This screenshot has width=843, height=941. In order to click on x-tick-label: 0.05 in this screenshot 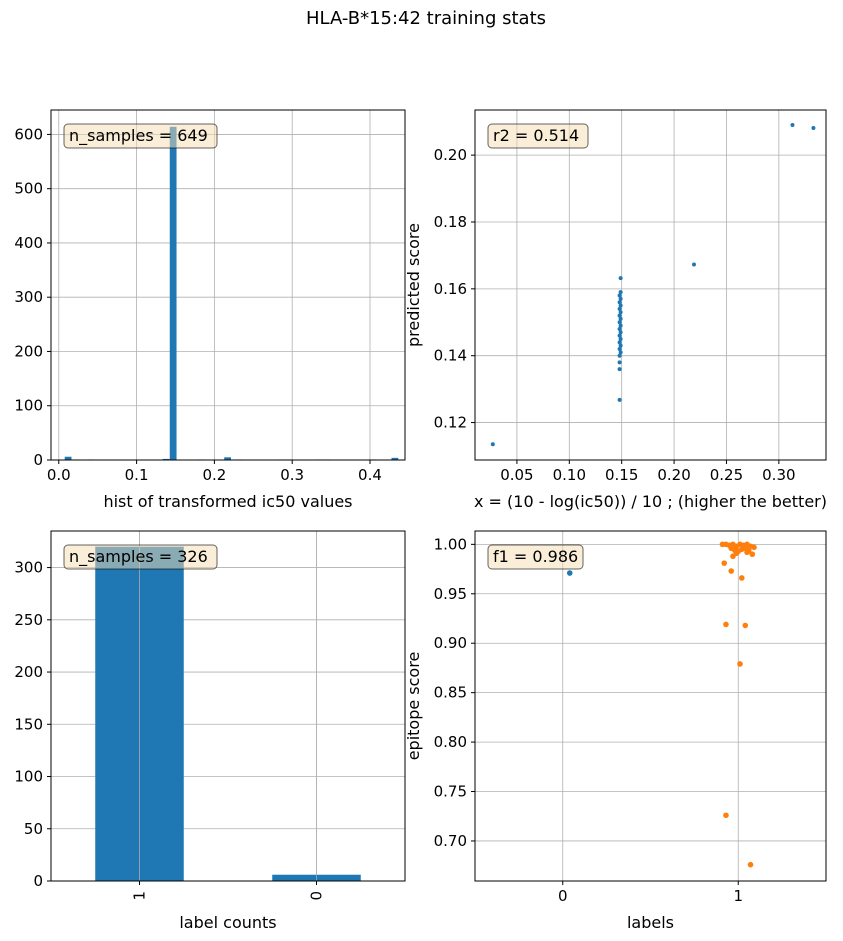, I will do `click(516, 475)`.